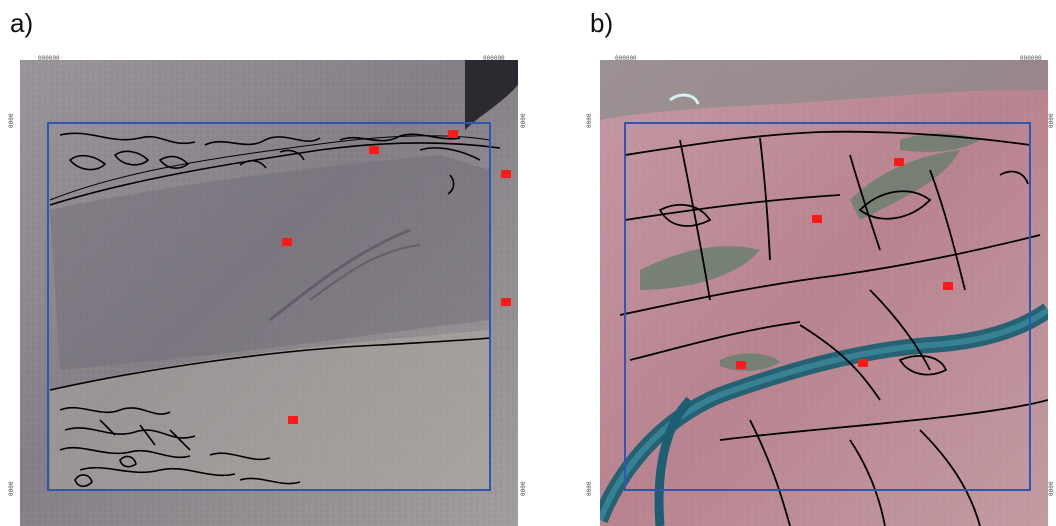  Describe the element at coordinates (1051, 120) in the screenshot. I see `panel-b-right-tick-1: 0000` at that location.